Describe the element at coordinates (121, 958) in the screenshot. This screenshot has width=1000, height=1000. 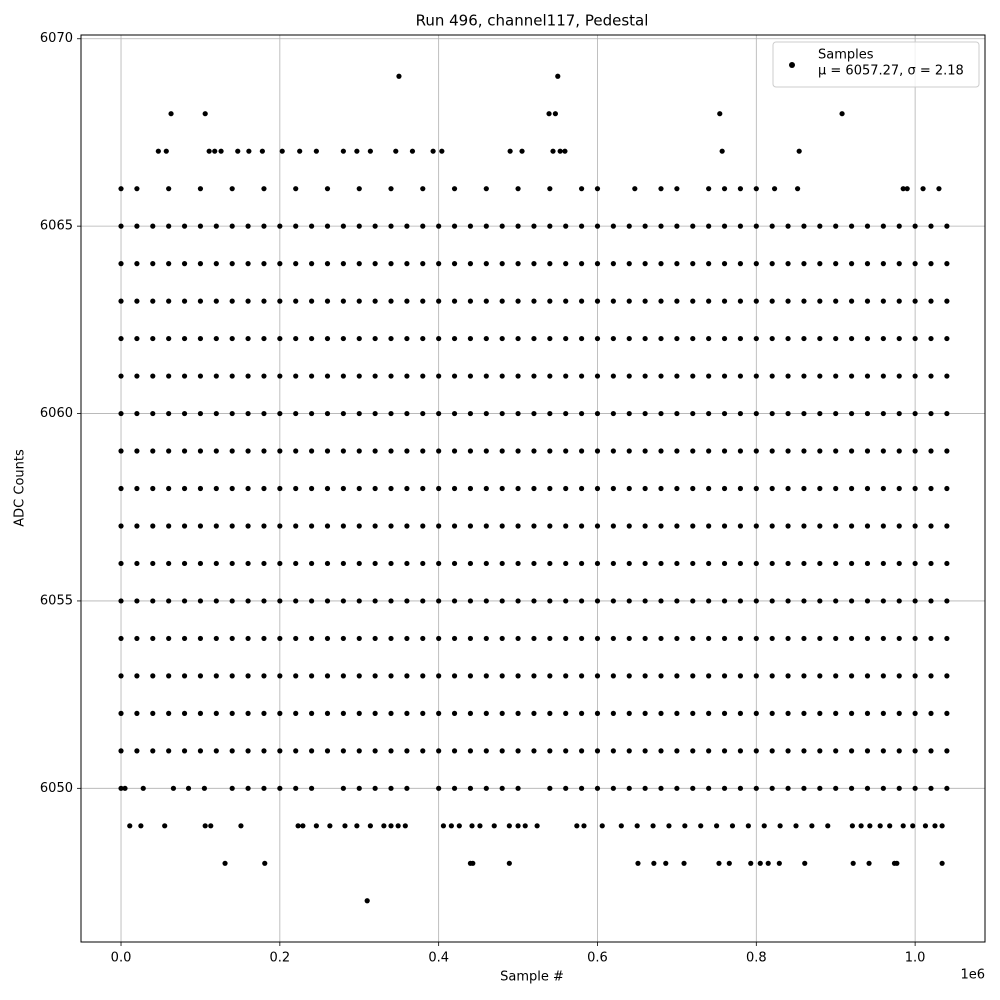
I see `x-tick-label: 0.0` at that location.